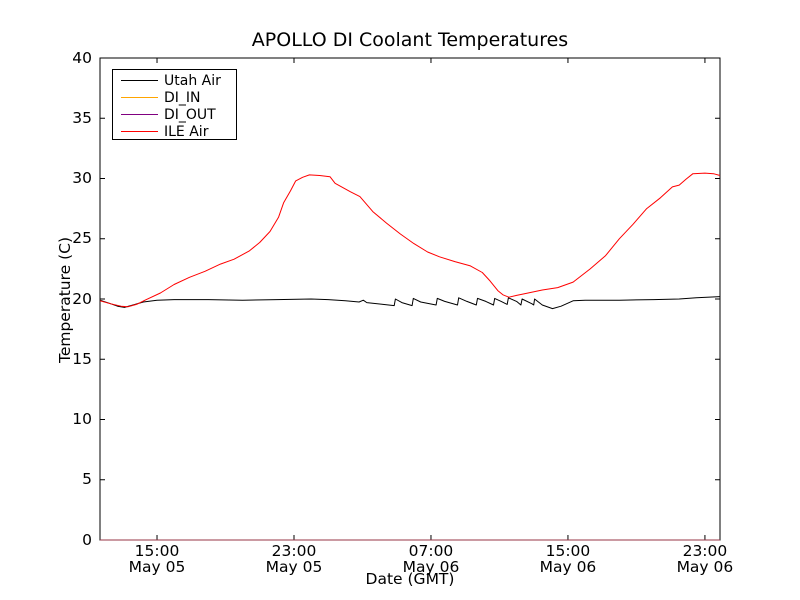  I want to click on x-tick-label: 07:00 May 06, so click(431, 559).